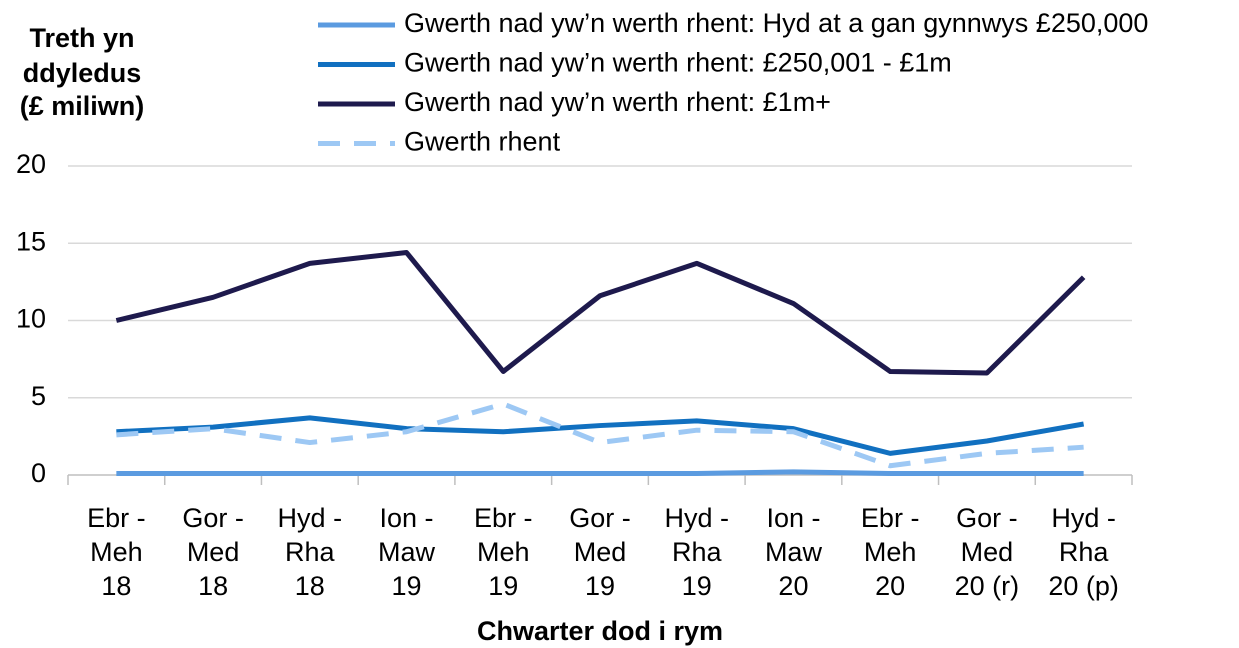  What do you see at coordinates (987, 586) in the screenshot?
I see `x-tick-label: 20 (r)` at bounding box center [987, 586].